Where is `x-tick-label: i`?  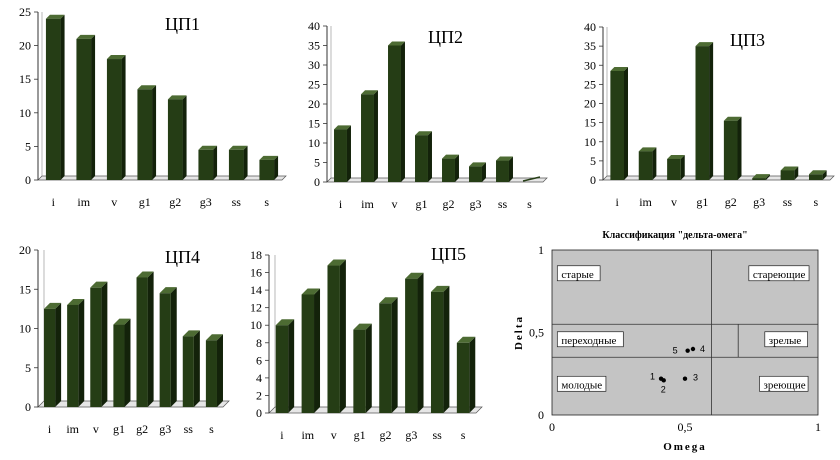
x-tick-label: i is located at coordinates (54, 202).